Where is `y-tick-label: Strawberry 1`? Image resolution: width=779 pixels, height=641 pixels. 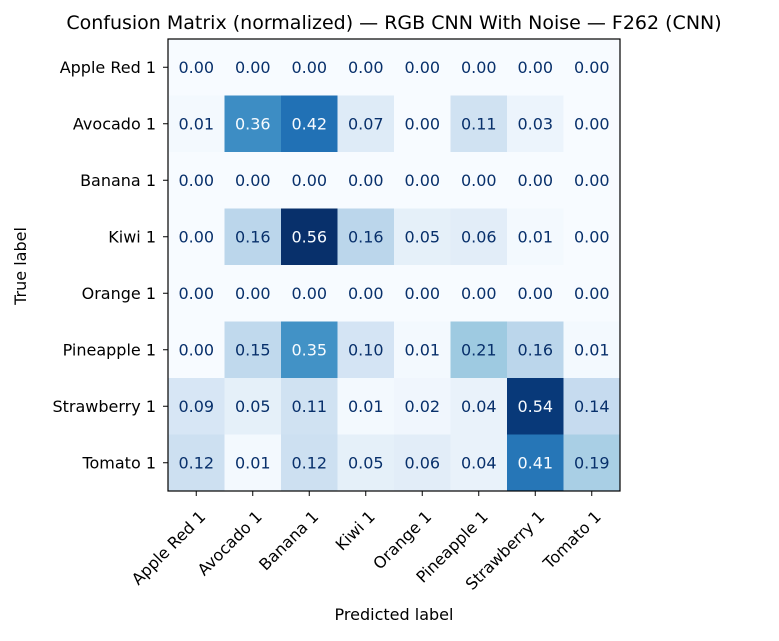 y-tick-label: Strawberry 1 is located at coordinates (104, 406).